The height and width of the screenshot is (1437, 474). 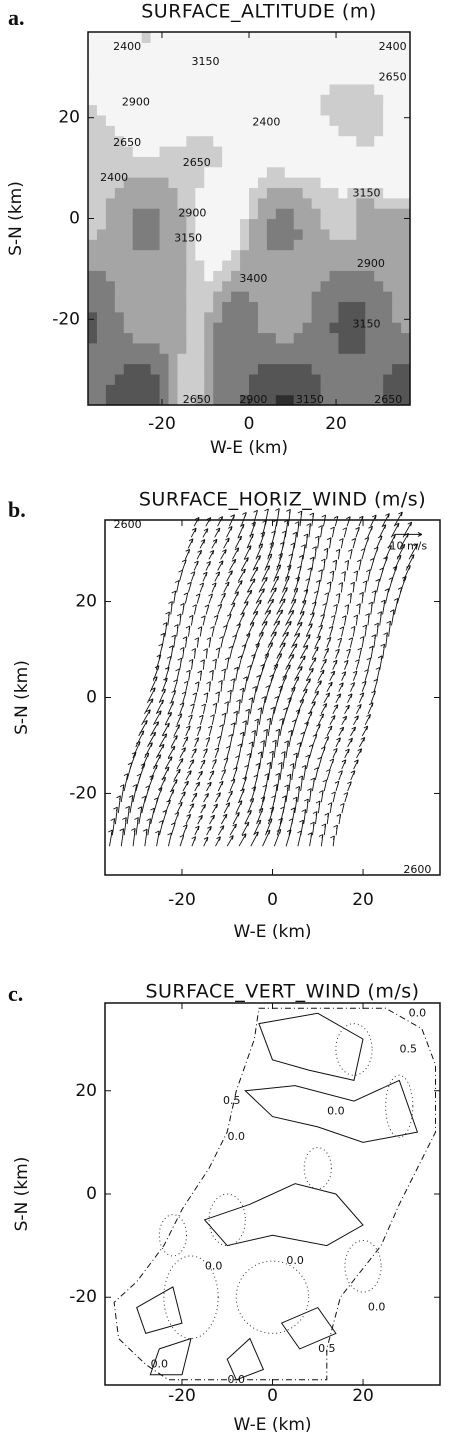 I want to click on contour-label: 3150, so click(x=205, y=61).